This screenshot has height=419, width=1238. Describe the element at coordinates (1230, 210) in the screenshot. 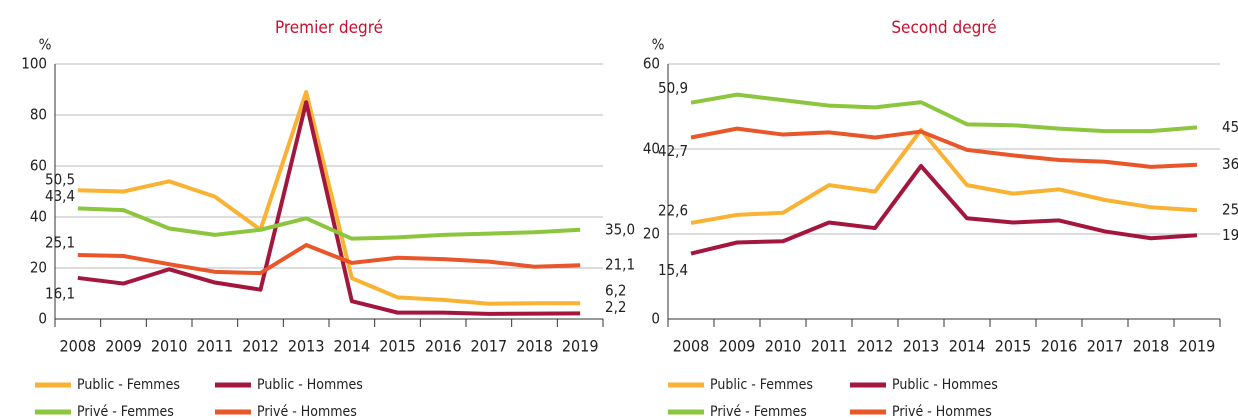

I see `data-label: 25,6` at that location.